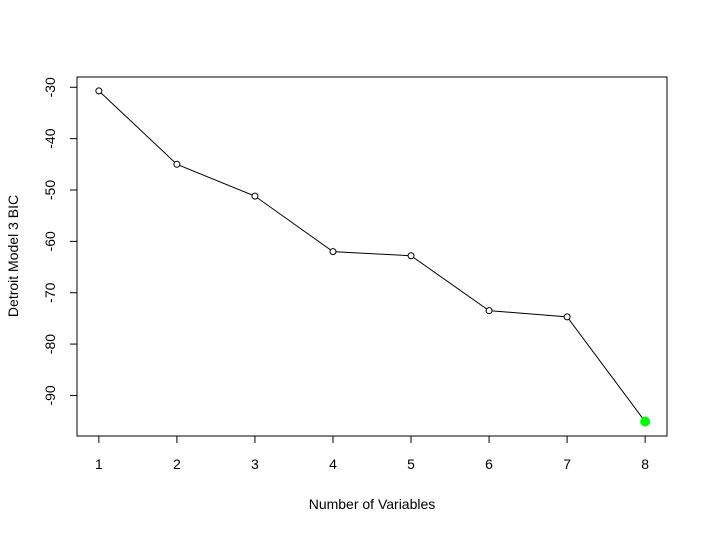 This screenshot has height=533, width=708. I want to click on y-tick-label: -50, so click(50, 190).